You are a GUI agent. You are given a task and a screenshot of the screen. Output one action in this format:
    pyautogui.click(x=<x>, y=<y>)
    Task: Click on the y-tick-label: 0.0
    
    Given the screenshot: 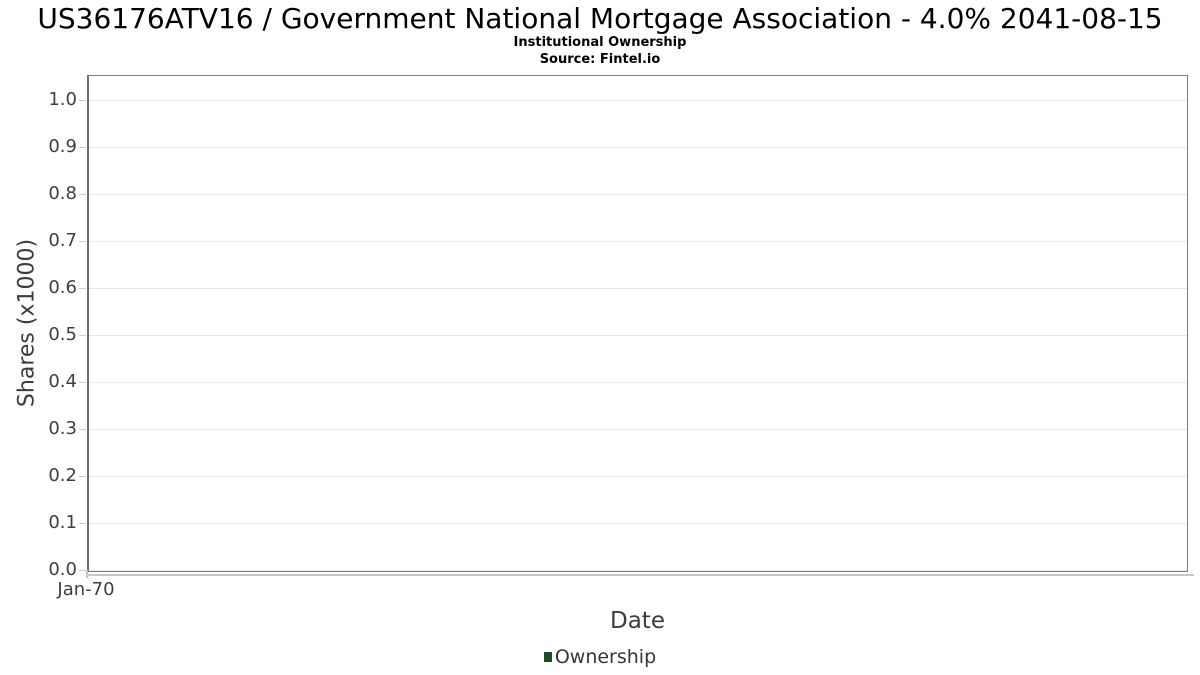 What is the action you would take?
    pyautogui.click(x=62, y=569)
    